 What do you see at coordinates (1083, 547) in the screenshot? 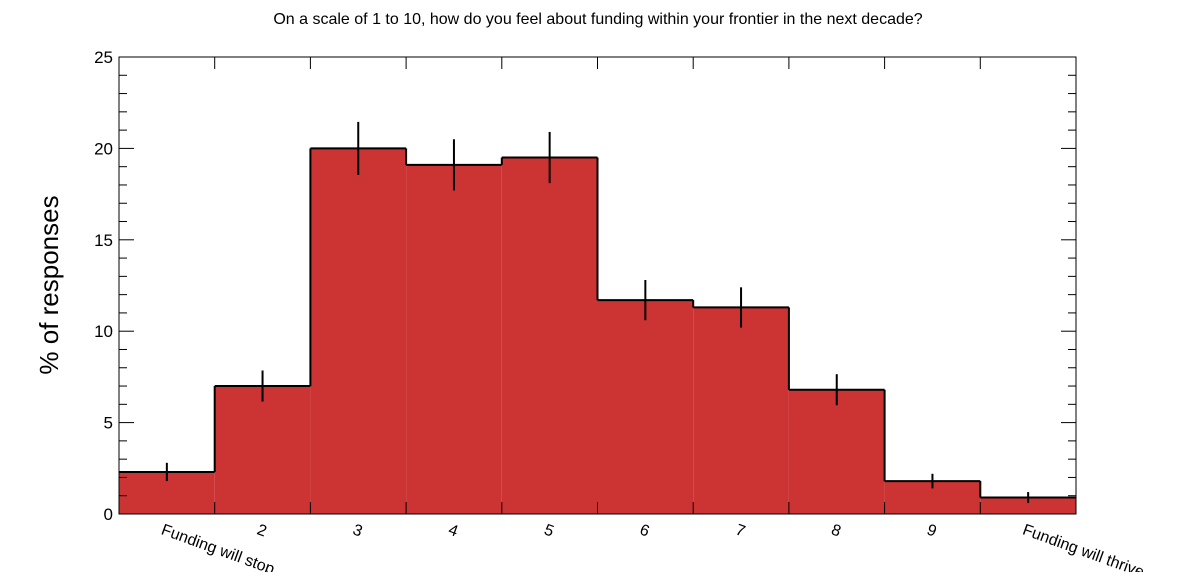
I see `x-tick-label: Funding will thrive` at bounding box center [1083, 547].